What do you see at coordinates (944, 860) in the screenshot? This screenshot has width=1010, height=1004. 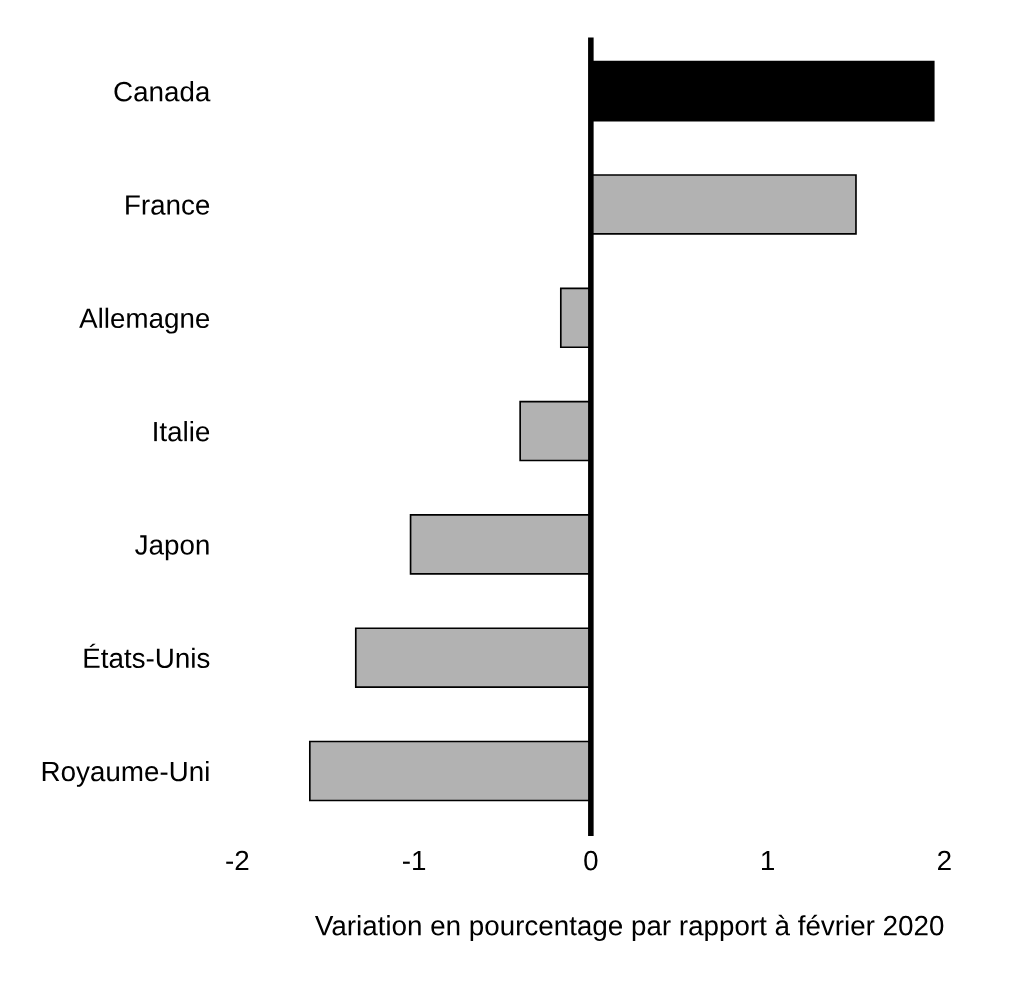 I see `x-tick-label: 2` at bounding box center [944, 860].